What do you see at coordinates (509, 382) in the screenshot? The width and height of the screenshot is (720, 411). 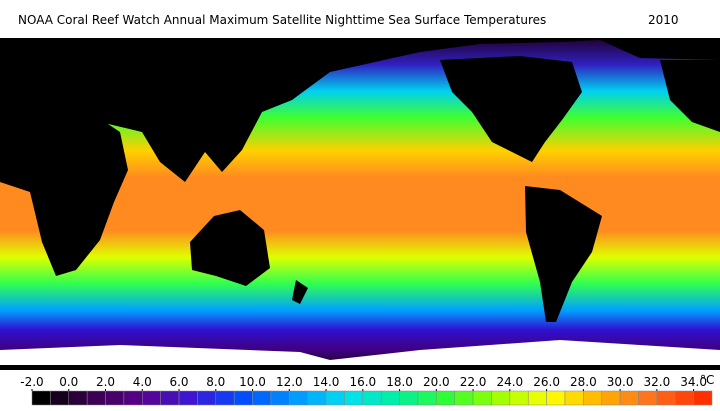 I see `colorbar-tick-label: 24.0` at bounding box center [509, 382].